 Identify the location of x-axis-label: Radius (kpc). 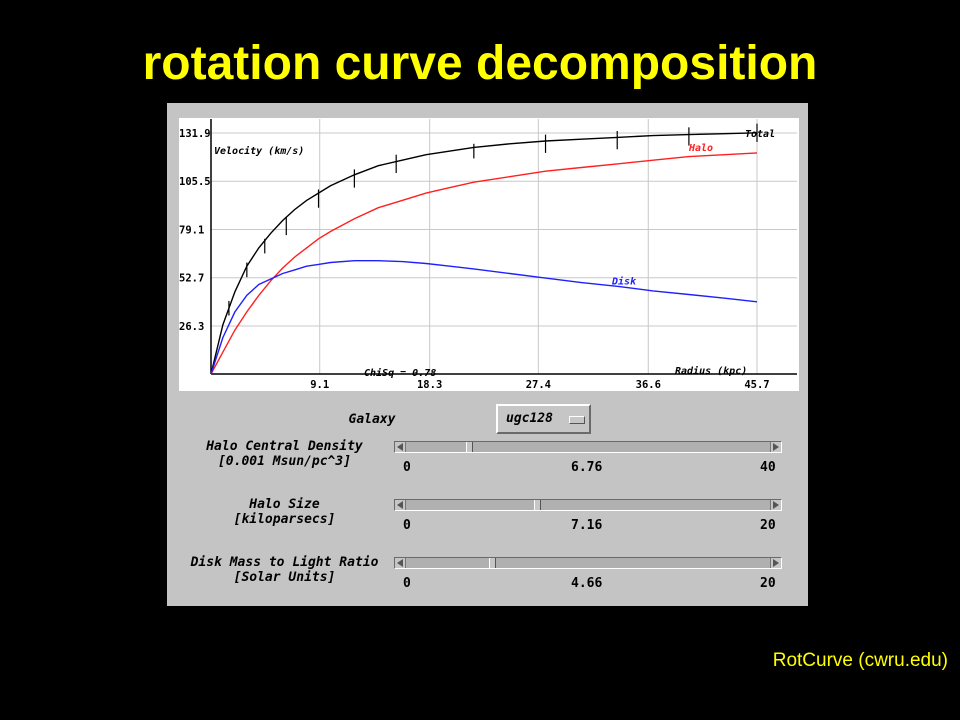
(711, 371).